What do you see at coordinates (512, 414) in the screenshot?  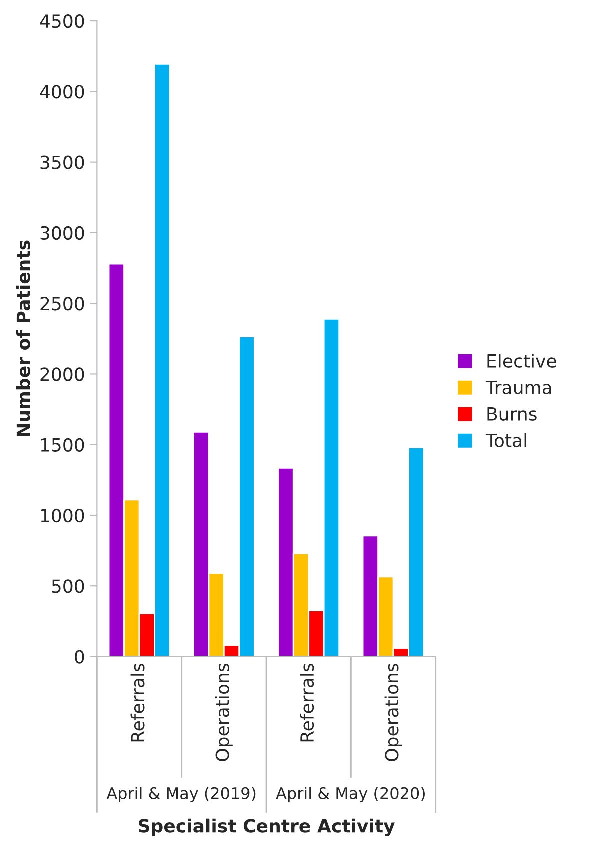 I see `legend-label: Burns` at bounding box center [512, 414].